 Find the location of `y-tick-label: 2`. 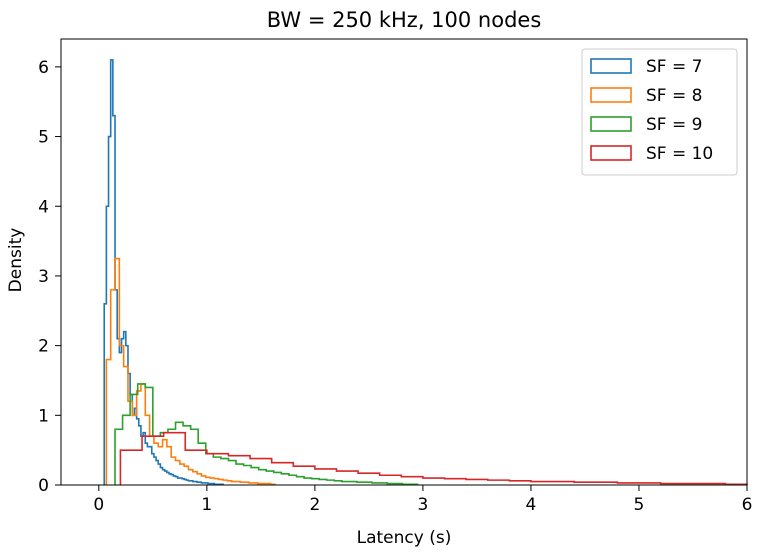

y-tick-label: 2 is located at coordinates (43, 347).